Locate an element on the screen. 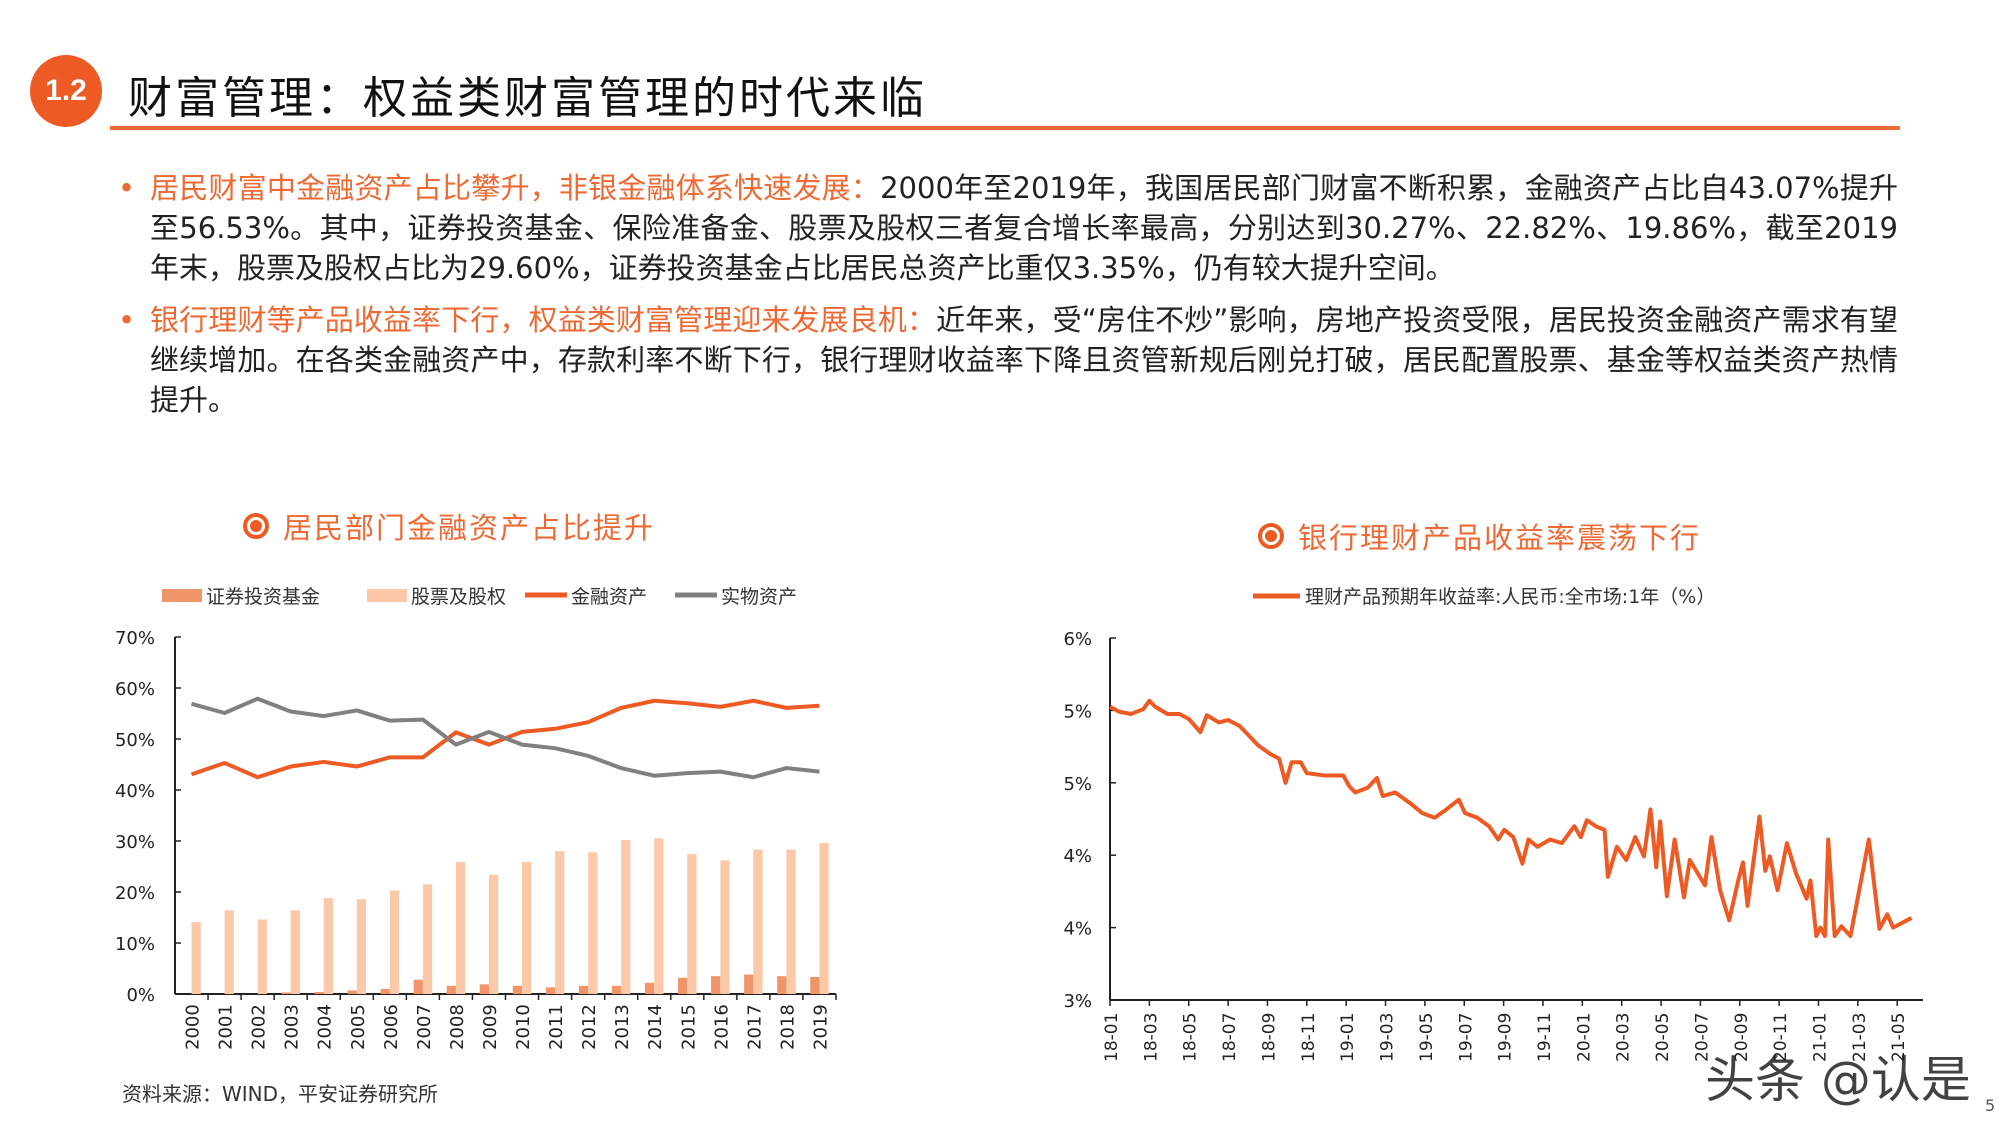 The image size is (2000, 1125). y-tick-label: 4% is located at coordinates (1077, 929).